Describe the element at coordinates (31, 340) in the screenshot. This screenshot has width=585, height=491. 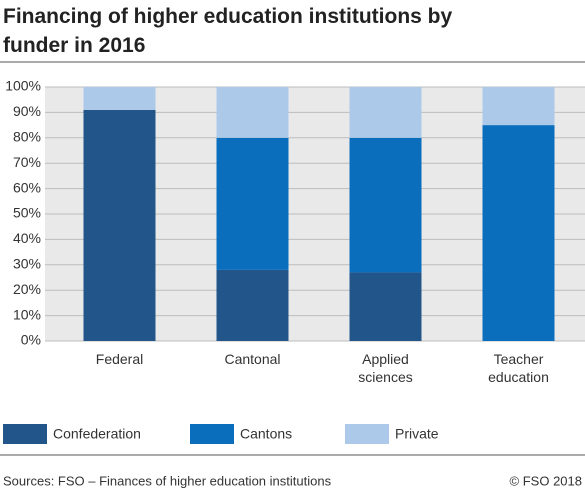
I see `y-tick-label: 0%` at that location.